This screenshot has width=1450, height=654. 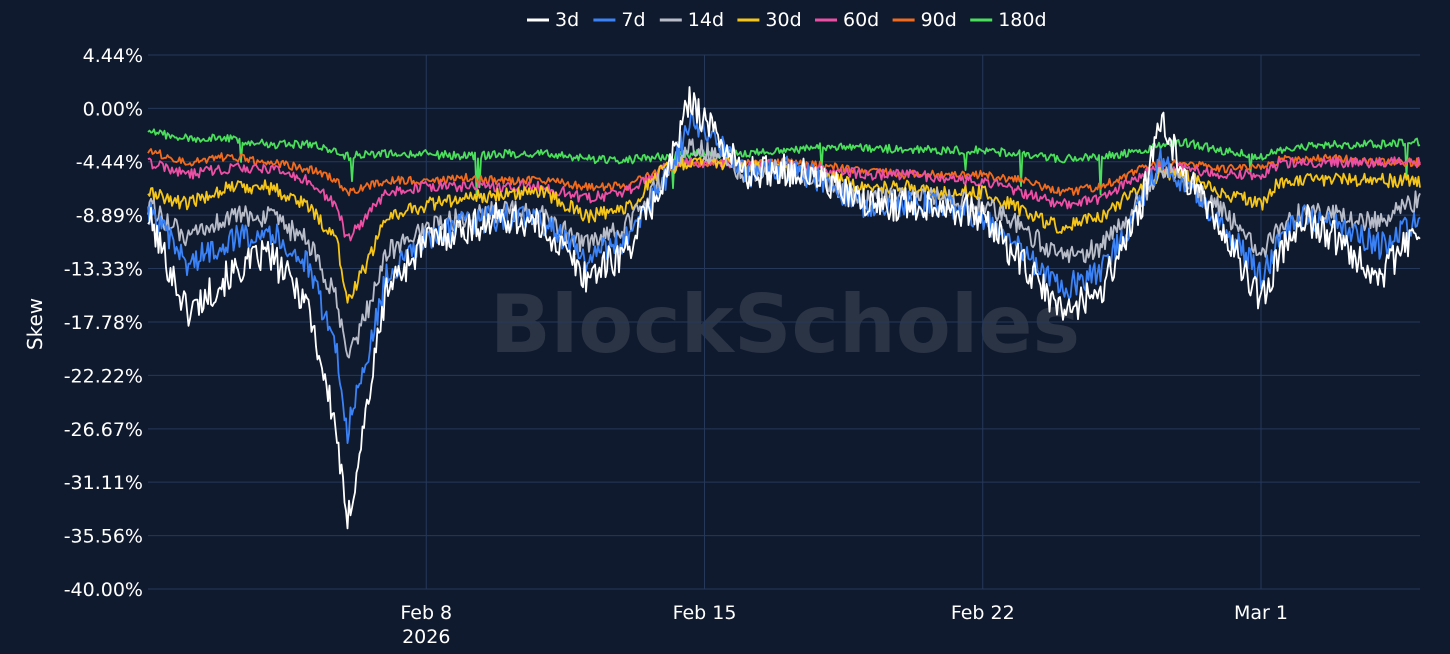 What do you see at coordinates (633, 20) in the screenshot?
I see `legend-label-7d: 7d` at bounding box center [633, 20].